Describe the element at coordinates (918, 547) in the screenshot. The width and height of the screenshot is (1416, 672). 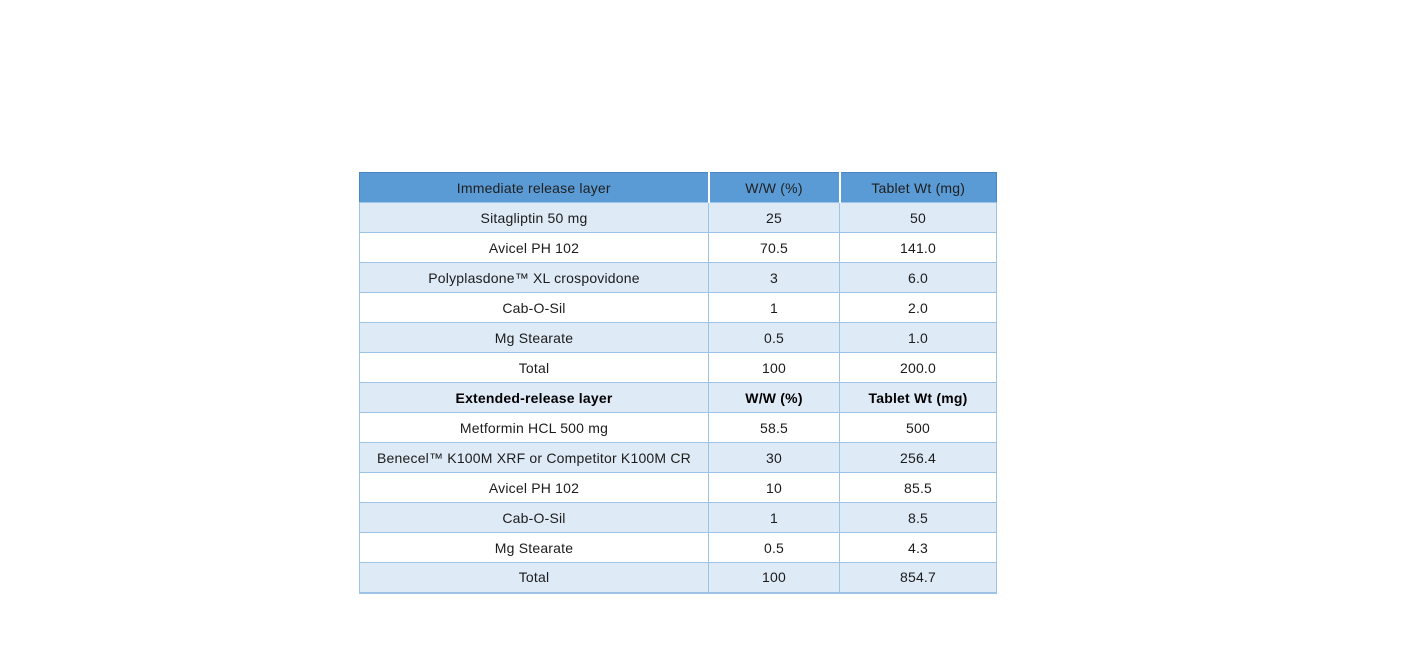
I see `cell-tablet-wt: 4.3` at that location.